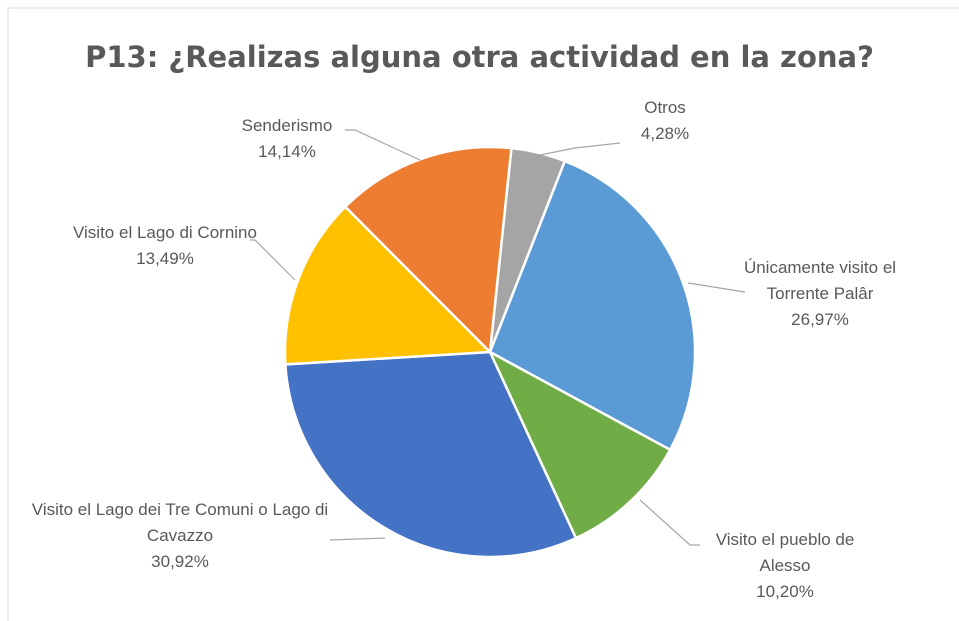  I want to click on data-label: Otros 4,28%, so click(665, 121).